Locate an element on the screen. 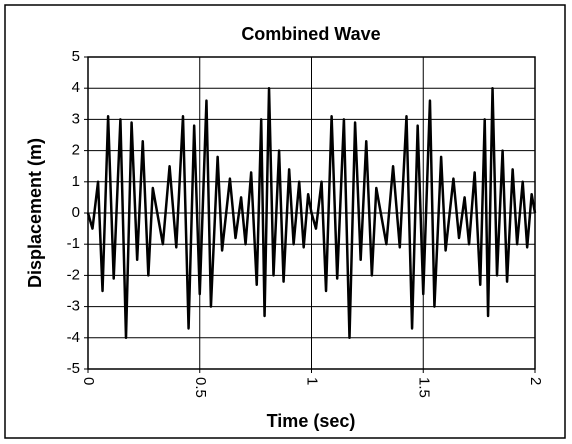 Image resolution: width=572 pixels, height=444 pixels. x-tick-label: 0.5 is located at coordinates (200, 387).